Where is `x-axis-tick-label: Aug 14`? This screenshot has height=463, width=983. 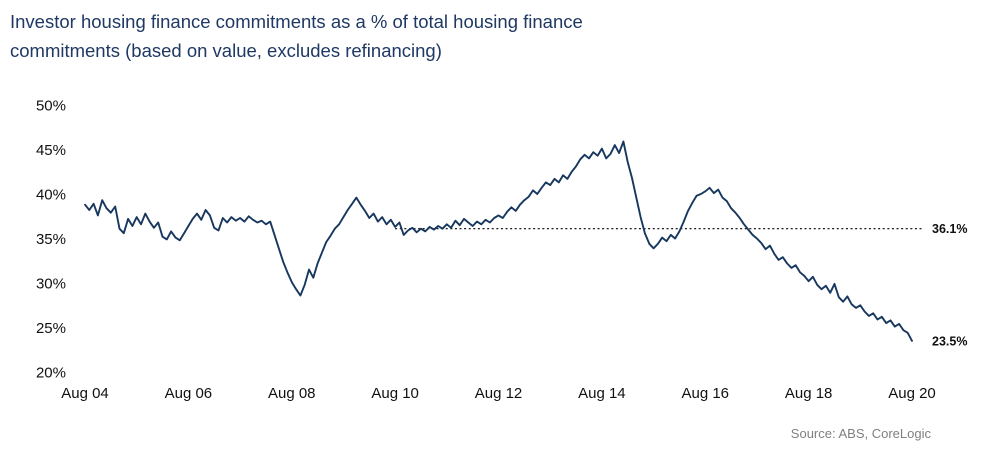 x-axis-tick-label: Aug 14 is located at coordinates (602, 393).